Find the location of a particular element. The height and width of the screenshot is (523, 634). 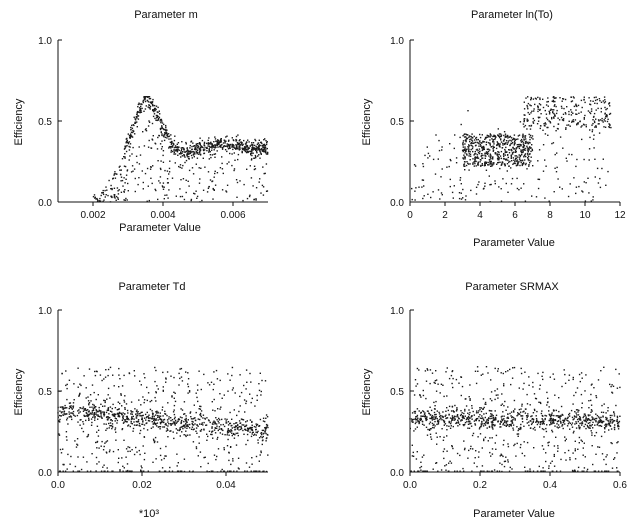

x-tick-label: 0.6 is located at coordinates (620, 485).